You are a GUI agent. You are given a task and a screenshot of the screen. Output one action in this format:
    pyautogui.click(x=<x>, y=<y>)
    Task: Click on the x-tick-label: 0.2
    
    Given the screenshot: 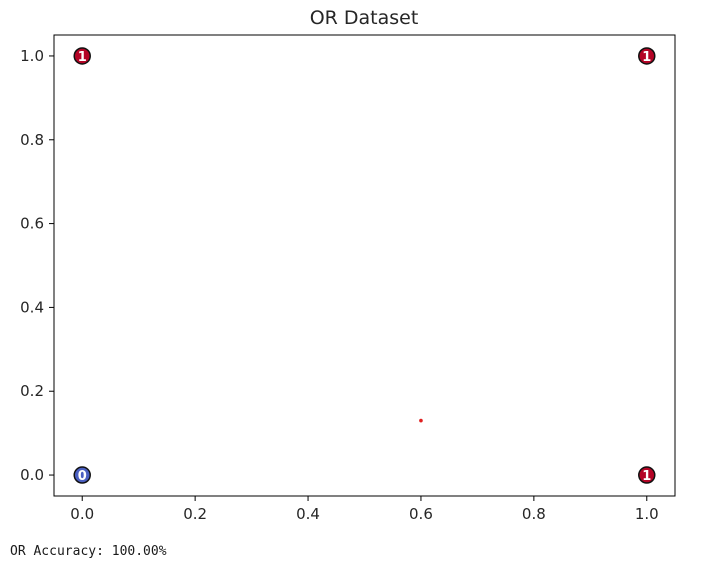 What is the action you would take?
    pyautogui.click(x=195, y=514)
    